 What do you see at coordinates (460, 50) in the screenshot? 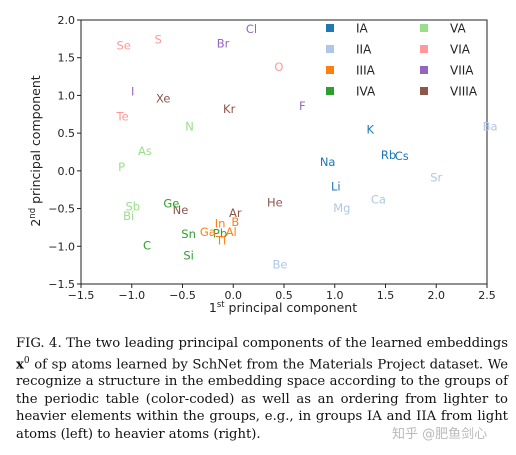
I see `legend-label-via: VIA` at bounding box center [460, 50].